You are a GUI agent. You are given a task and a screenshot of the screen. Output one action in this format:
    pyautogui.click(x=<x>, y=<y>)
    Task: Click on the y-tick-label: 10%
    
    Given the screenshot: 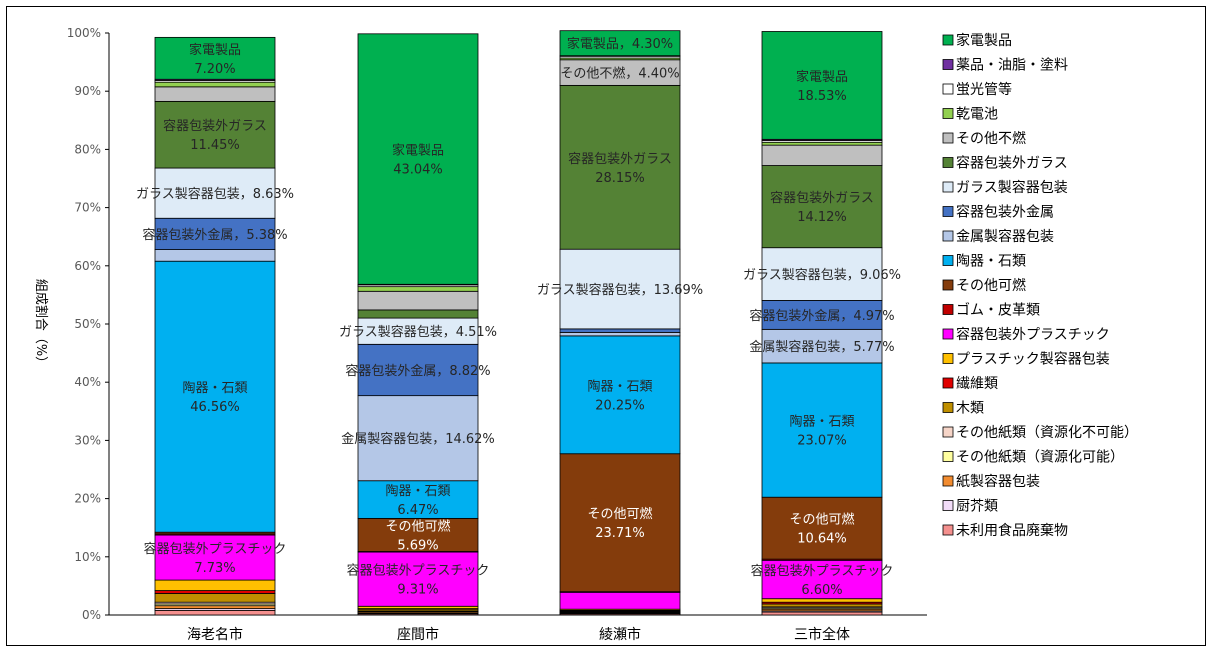 What is the action you would take?
    pyautogui.click(x=87, y=557)
    